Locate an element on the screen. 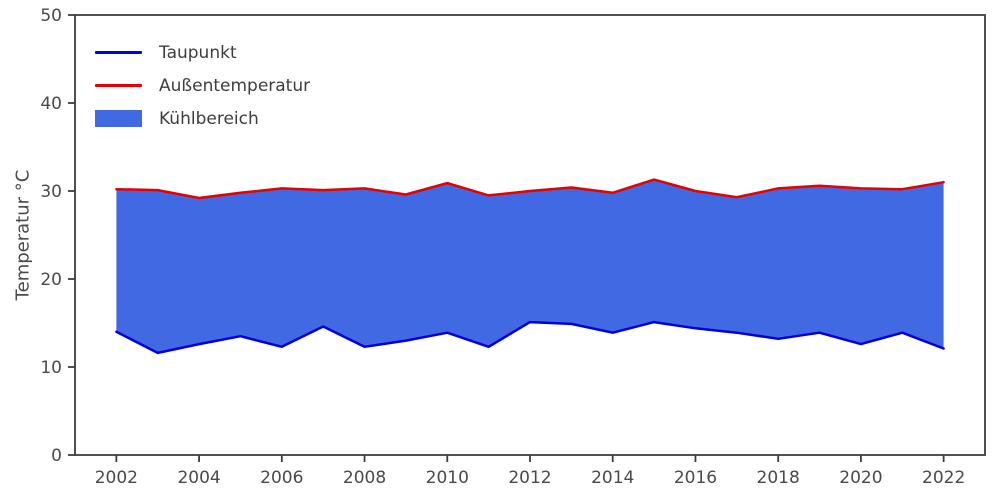  svg-text: 2014 is located at coordinates (612, 478).